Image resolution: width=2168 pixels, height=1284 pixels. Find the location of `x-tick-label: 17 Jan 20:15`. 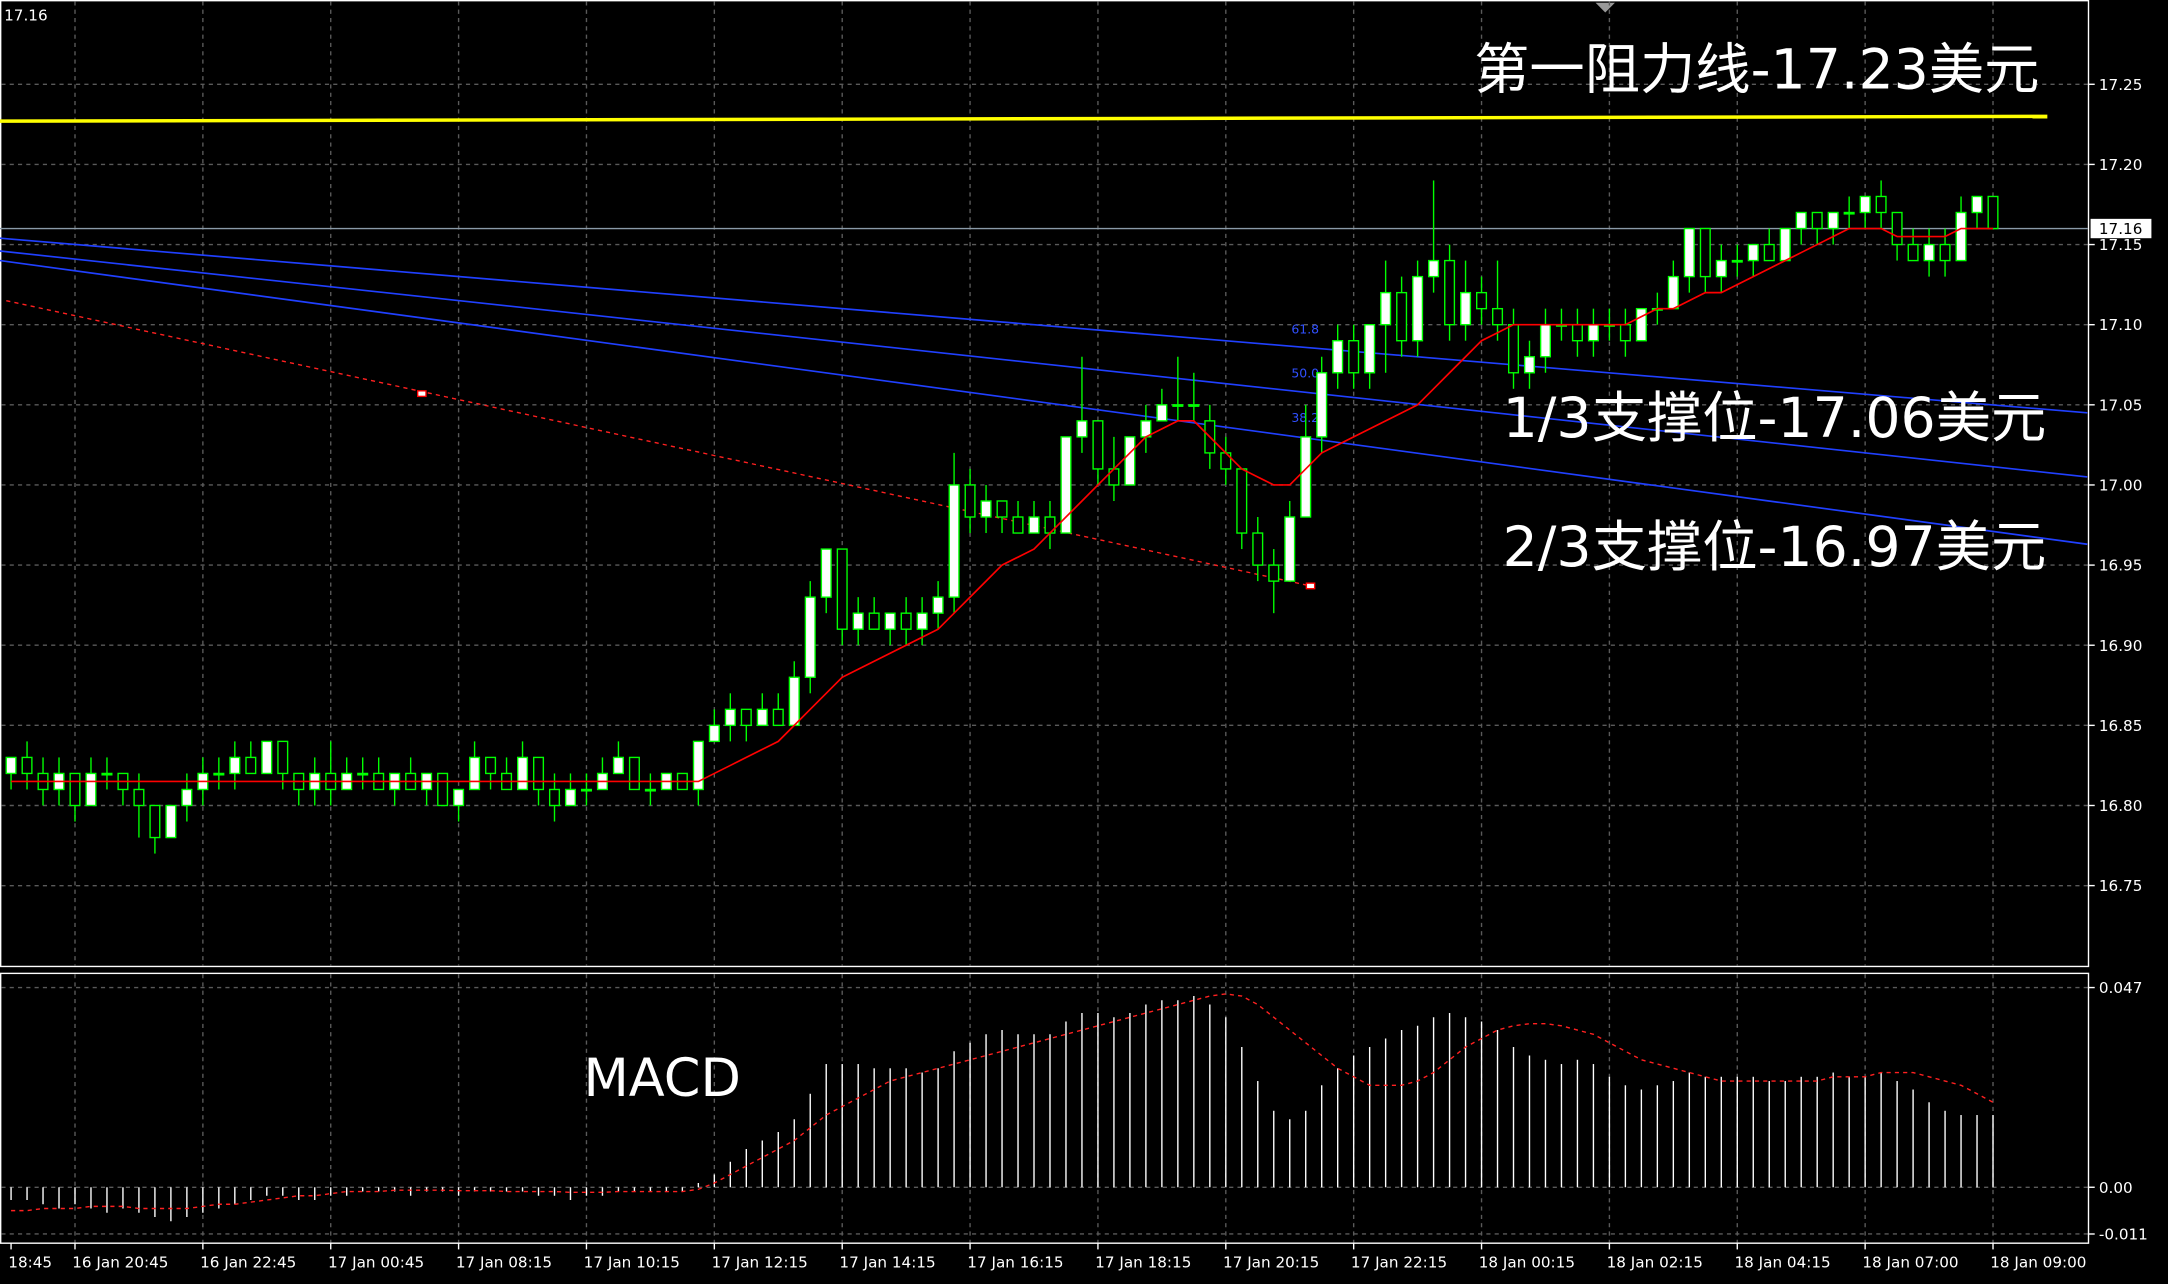

x-tick-label: 17 Jan 20:15 is located at coordinates (1271, 1262).